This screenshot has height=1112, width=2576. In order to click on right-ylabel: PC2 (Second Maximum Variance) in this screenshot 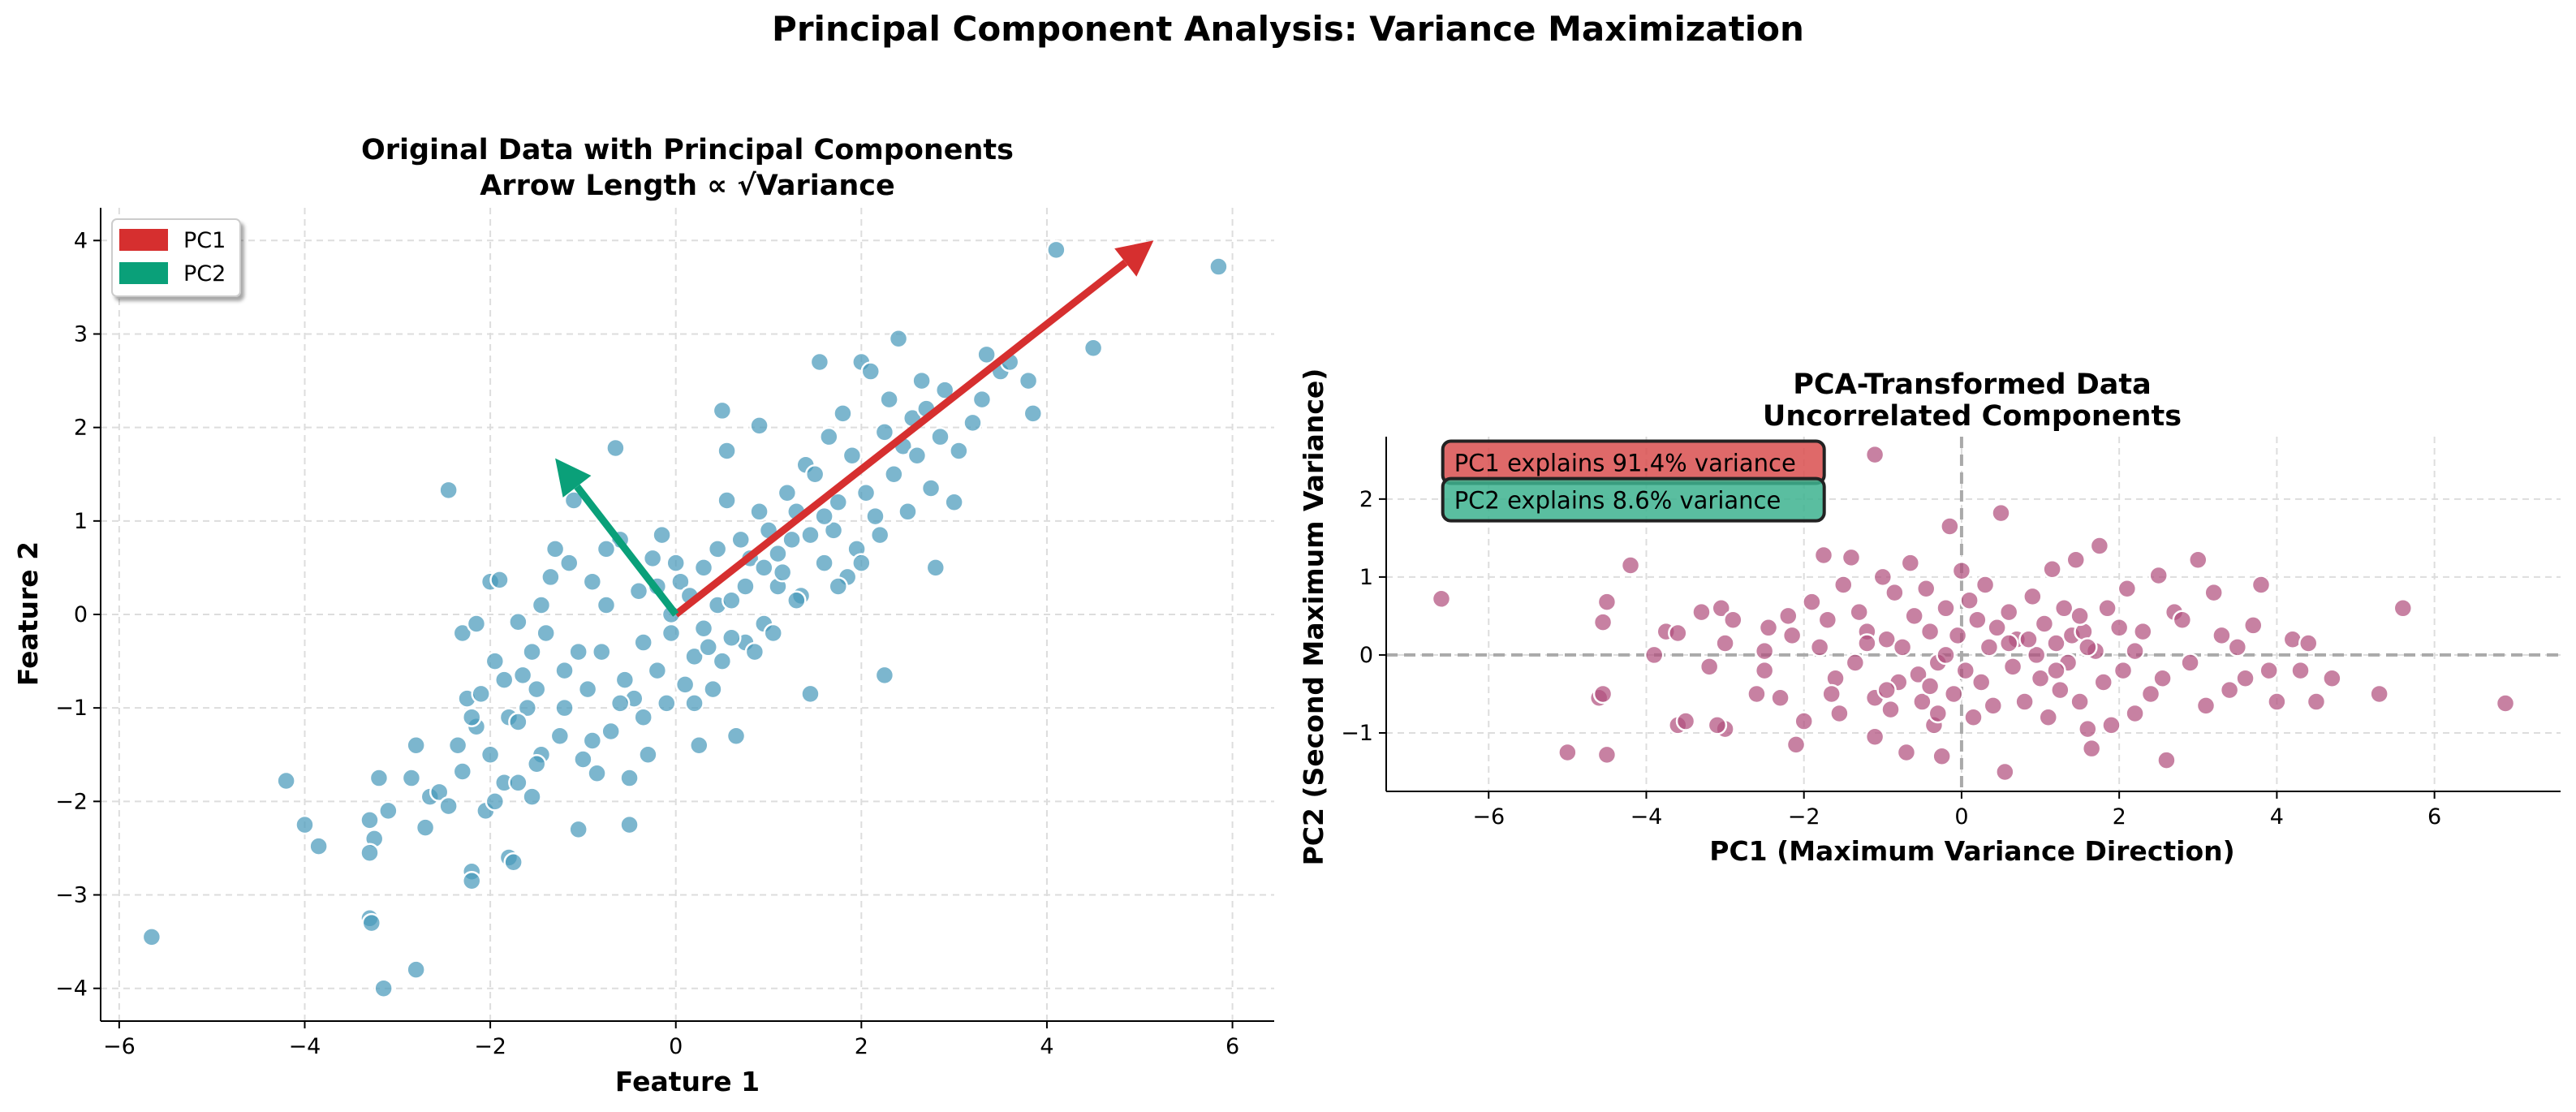, I will do `click(1313, 617)`.